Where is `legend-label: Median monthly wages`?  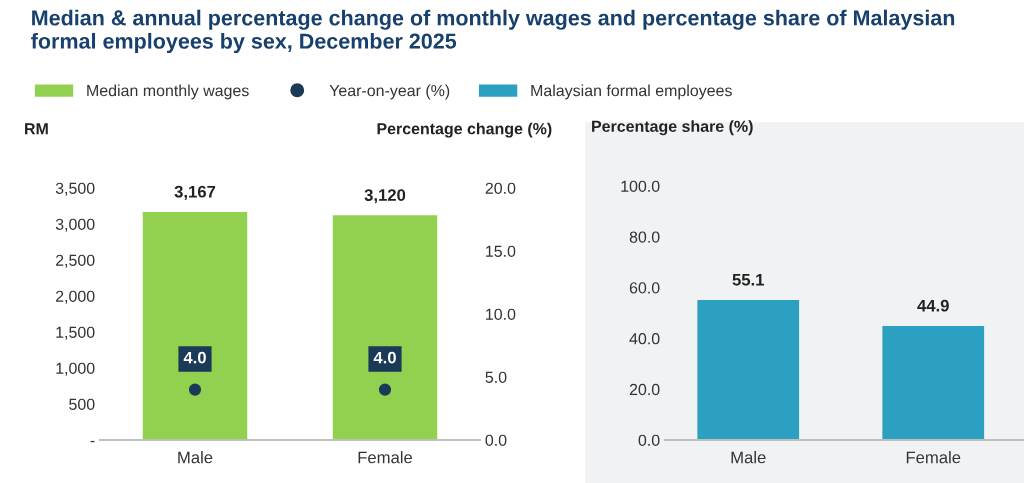 legend-label: Median monthly wages is located at coordinates (168, 92).